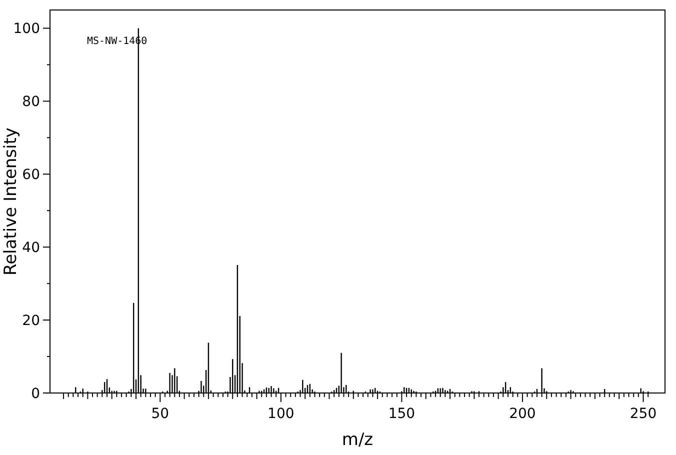  Describe the element at coordinates (26, 29) in the screenshot. I see `y-tick-label: 100` at that location.